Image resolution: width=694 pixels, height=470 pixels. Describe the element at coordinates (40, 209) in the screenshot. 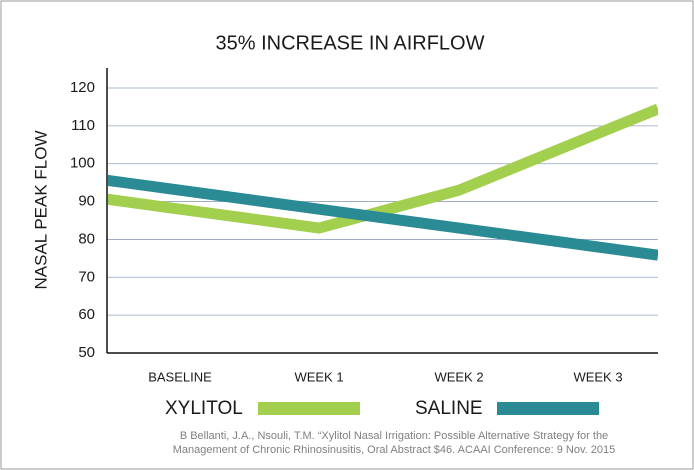

I see `y-axis-label: NASAL PEAK FLOW` at that location.